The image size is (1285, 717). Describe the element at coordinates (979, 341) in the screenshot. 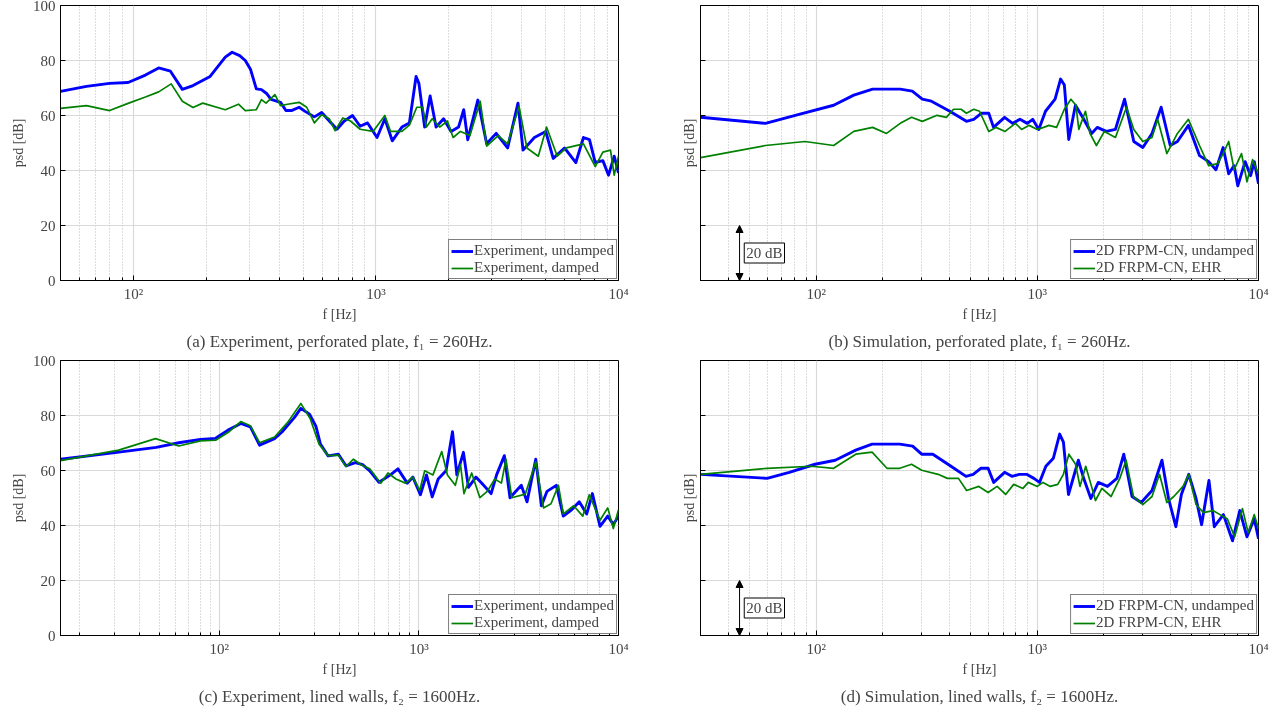

I see `text: (b) Simulation, perforated plate, f₁ = 260Hz.` at that location.